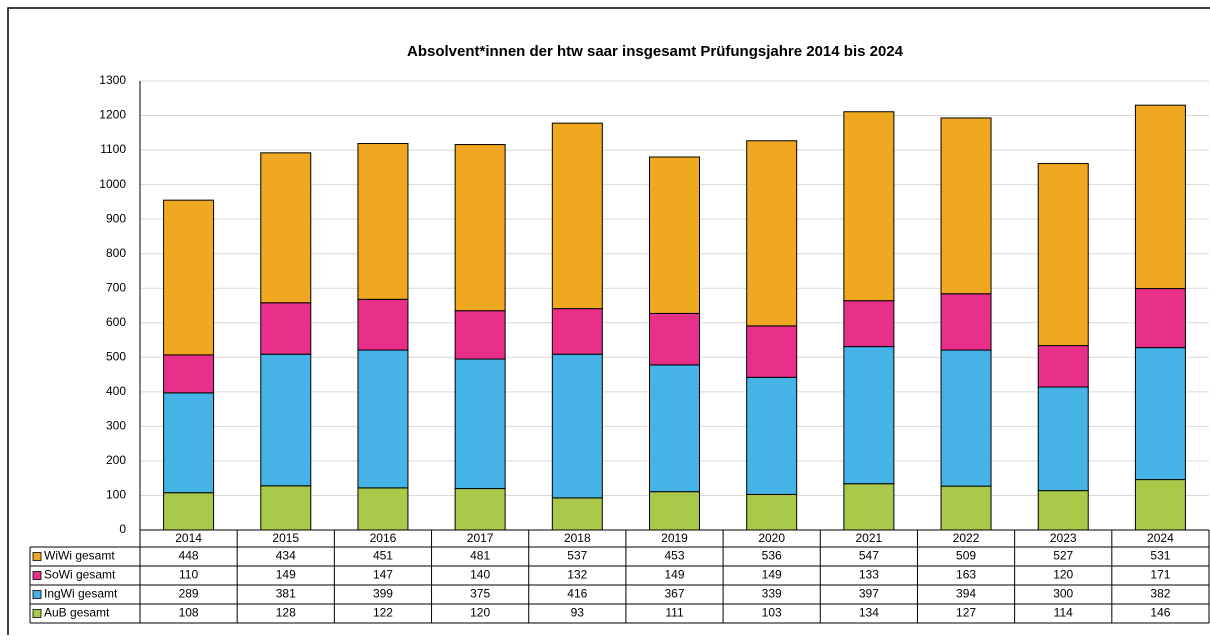 The image size is (1210, 640). I want to click on y-tick-label: 800, so click(116, 253).